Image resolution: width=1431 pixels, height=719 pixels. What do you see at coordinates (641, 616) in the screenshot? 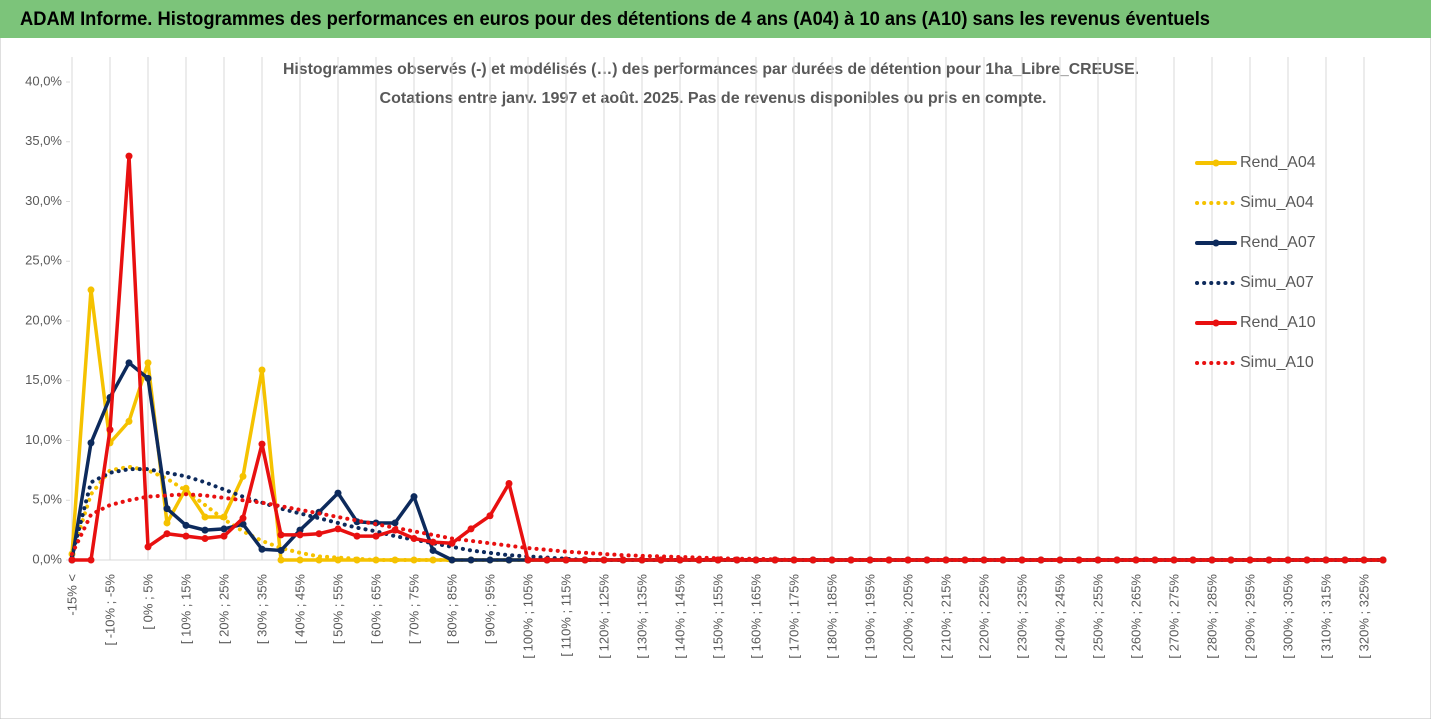
I see `x-tick-label: [ 130% ; 135%` at bounding box center [641, 616].